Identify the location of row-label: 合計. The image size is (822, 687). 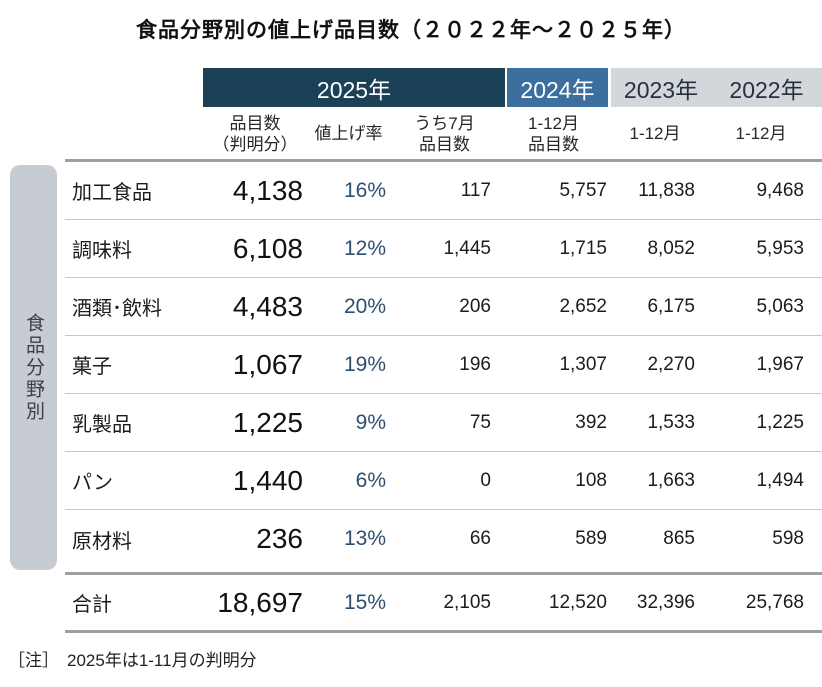
(92, 605).